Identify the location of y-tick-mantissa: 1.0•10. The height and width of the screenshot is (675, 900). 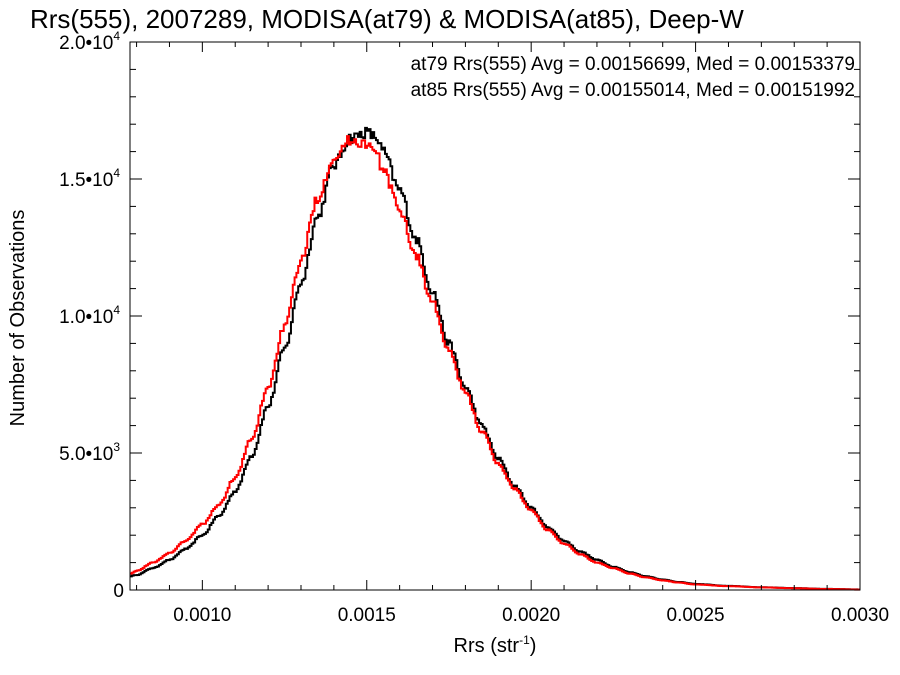
(86, 317).